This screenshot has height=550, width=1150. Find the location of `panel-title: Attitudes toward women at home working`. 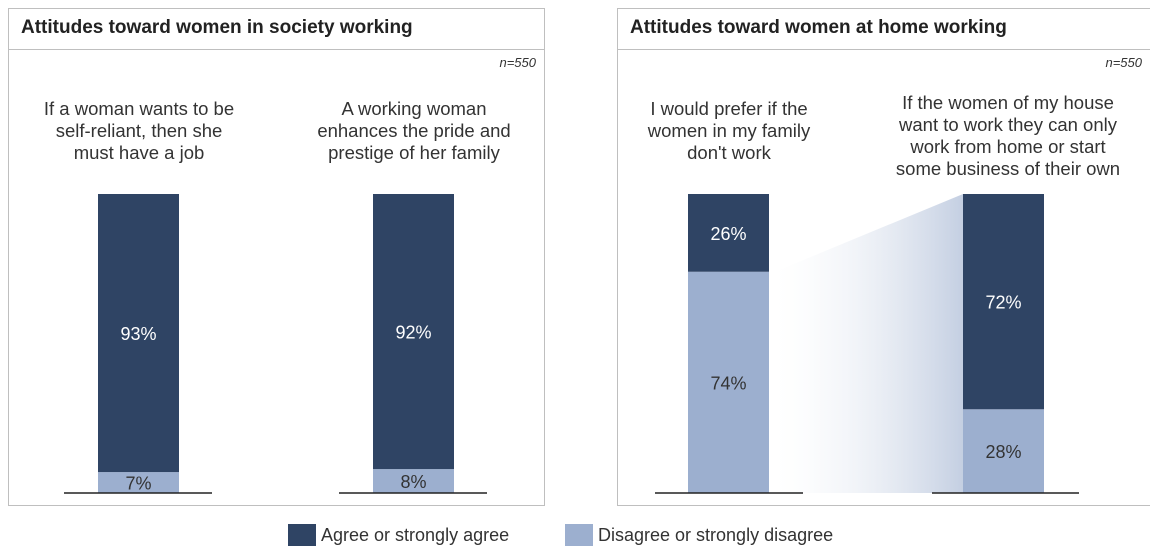

panel-title: Attitudes toward women at home working is located at coordinates (818, 27).